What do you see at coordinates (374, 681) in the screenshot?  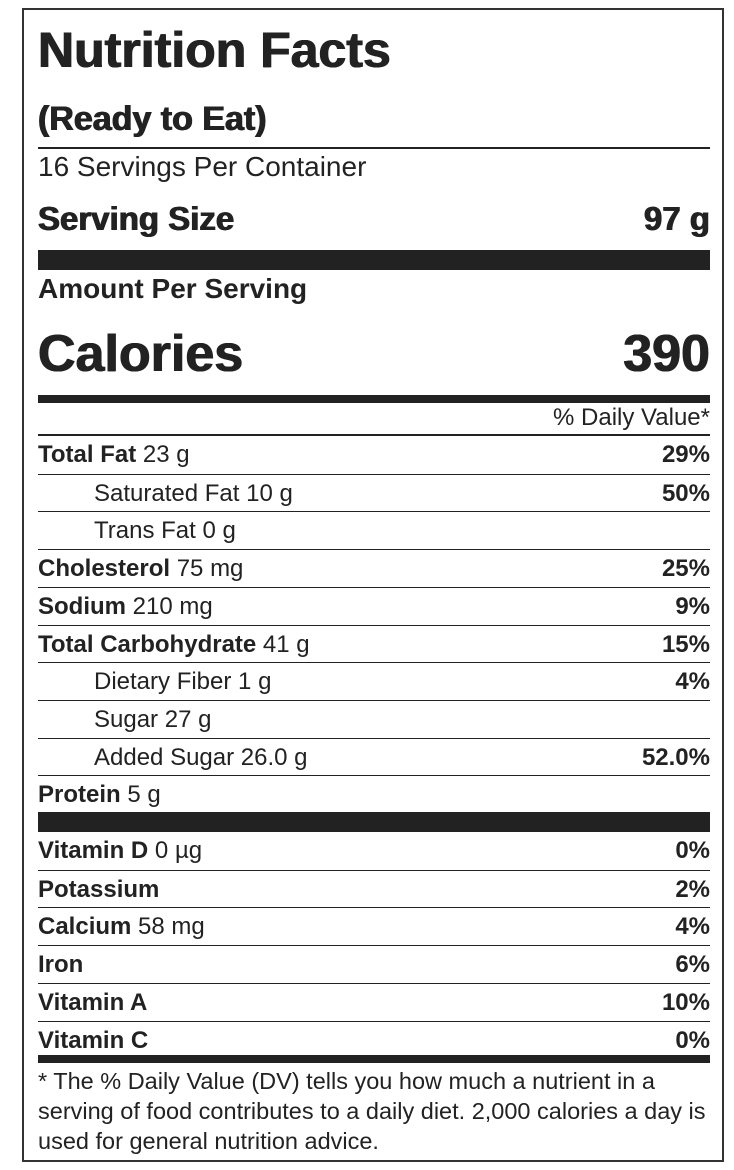 I see `nutrient-row: Dietary Fiber 1 g 4%` at bounding box center [374, 681].